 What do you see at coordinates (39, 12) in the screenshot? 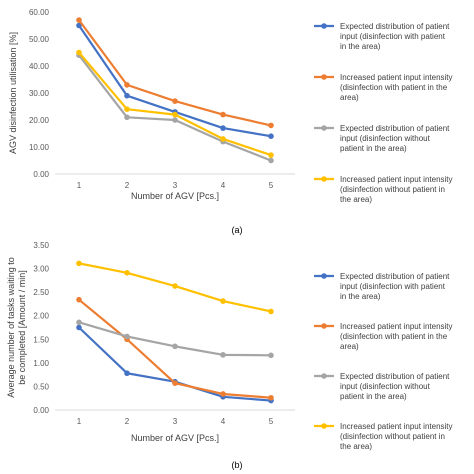
I see `y-tick-label: 60.00` at bounding box center [39, 12].